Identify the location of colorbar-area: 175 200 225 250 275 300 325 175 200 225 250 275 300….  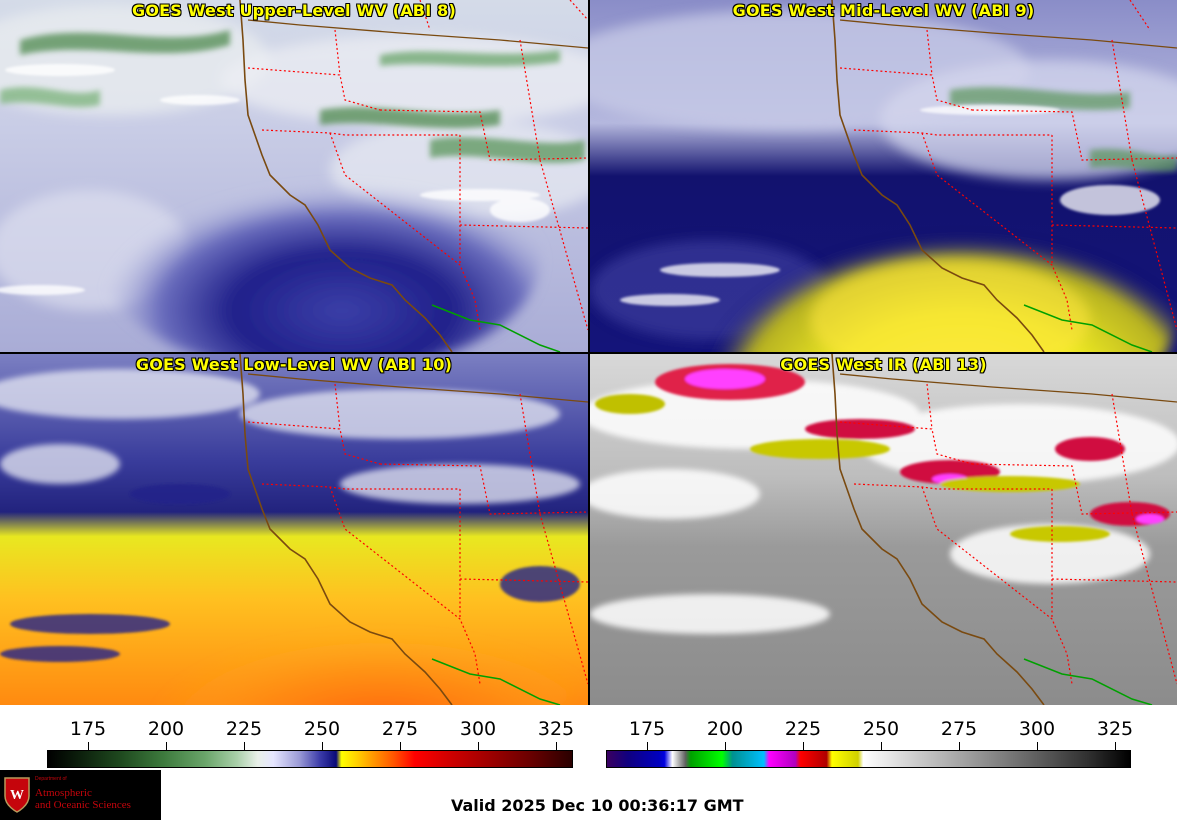
(588, 737).